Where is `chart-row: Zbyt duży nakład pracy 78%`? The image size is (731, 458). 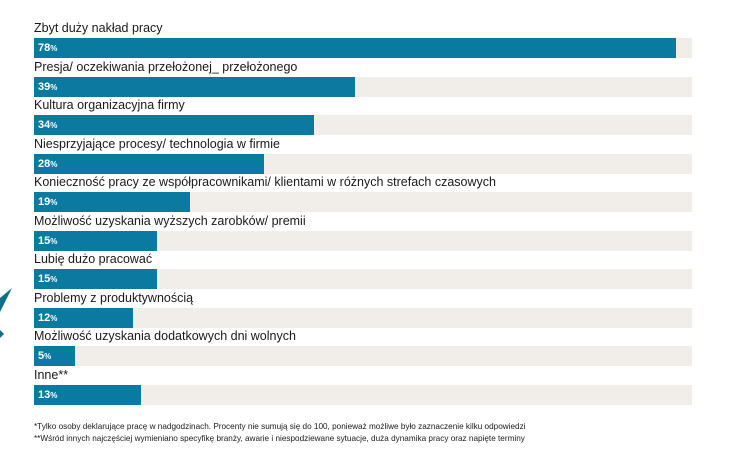
chart-row: Zbyt duży nakład pracy 78% is located at coordinates (363, 39).